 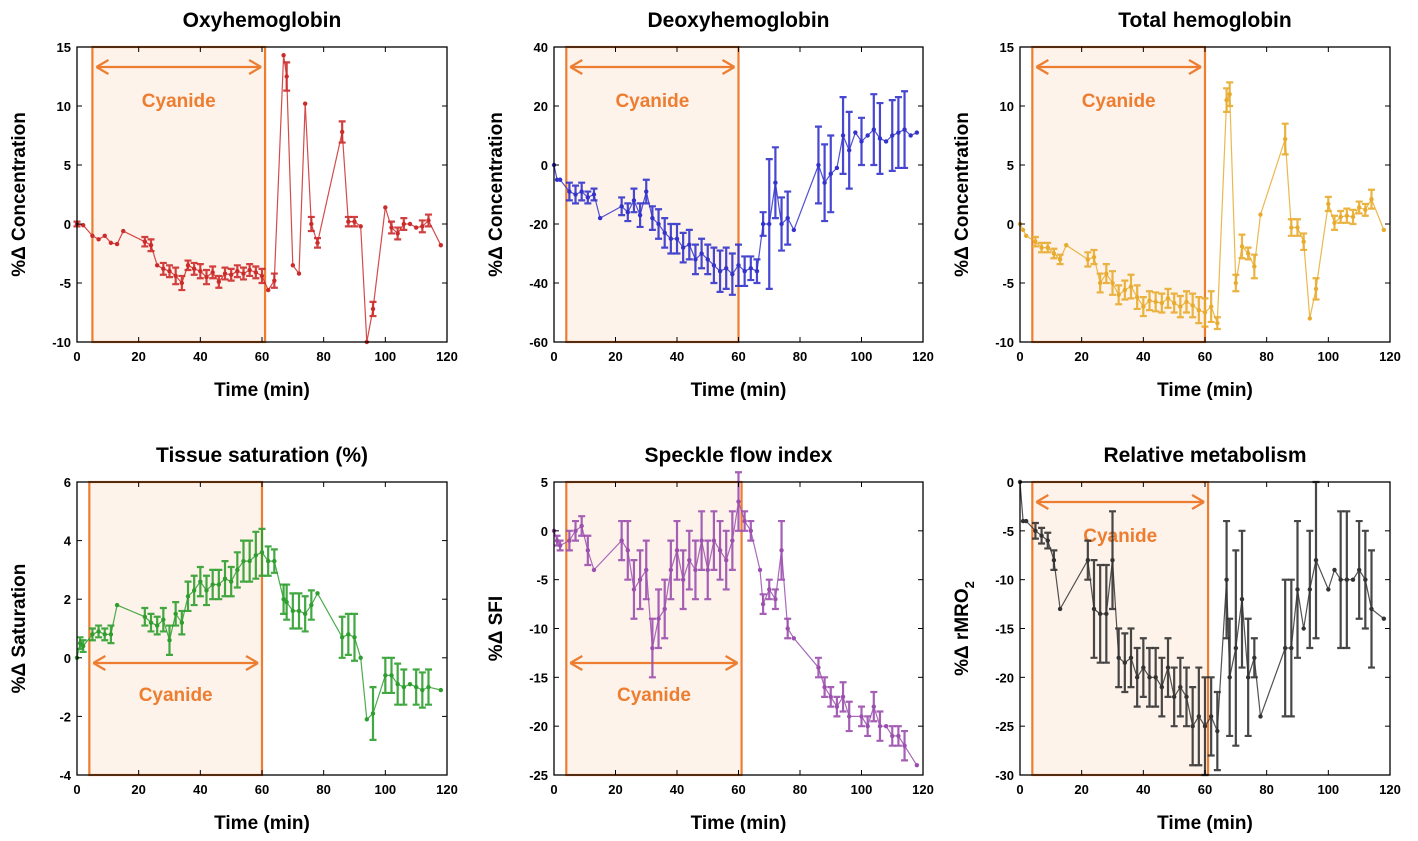 I want to click on y-axis-label: %Δ Concentration, so click(x=496, y=194).